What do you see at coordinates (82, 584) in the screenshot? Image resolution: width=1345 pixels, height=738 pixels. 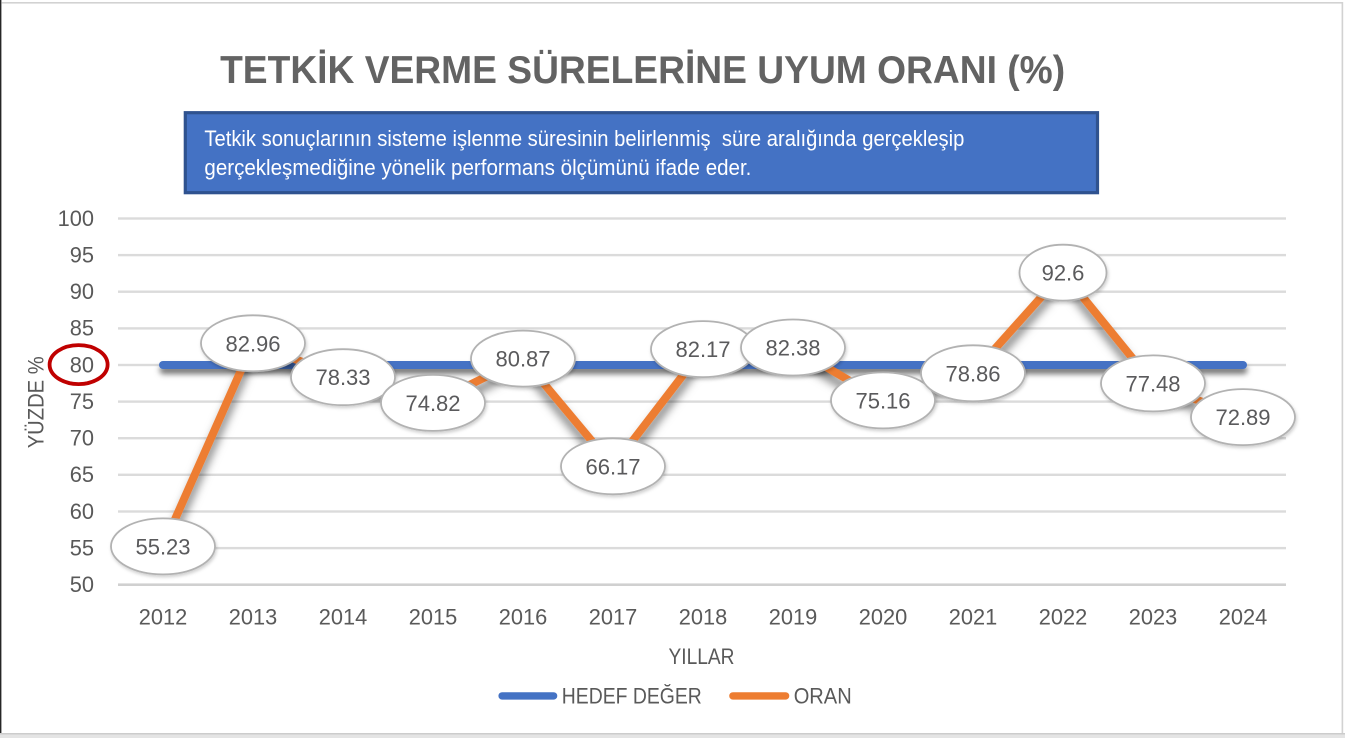 I see `svg-text: 50` at bounding box center [82, 584].